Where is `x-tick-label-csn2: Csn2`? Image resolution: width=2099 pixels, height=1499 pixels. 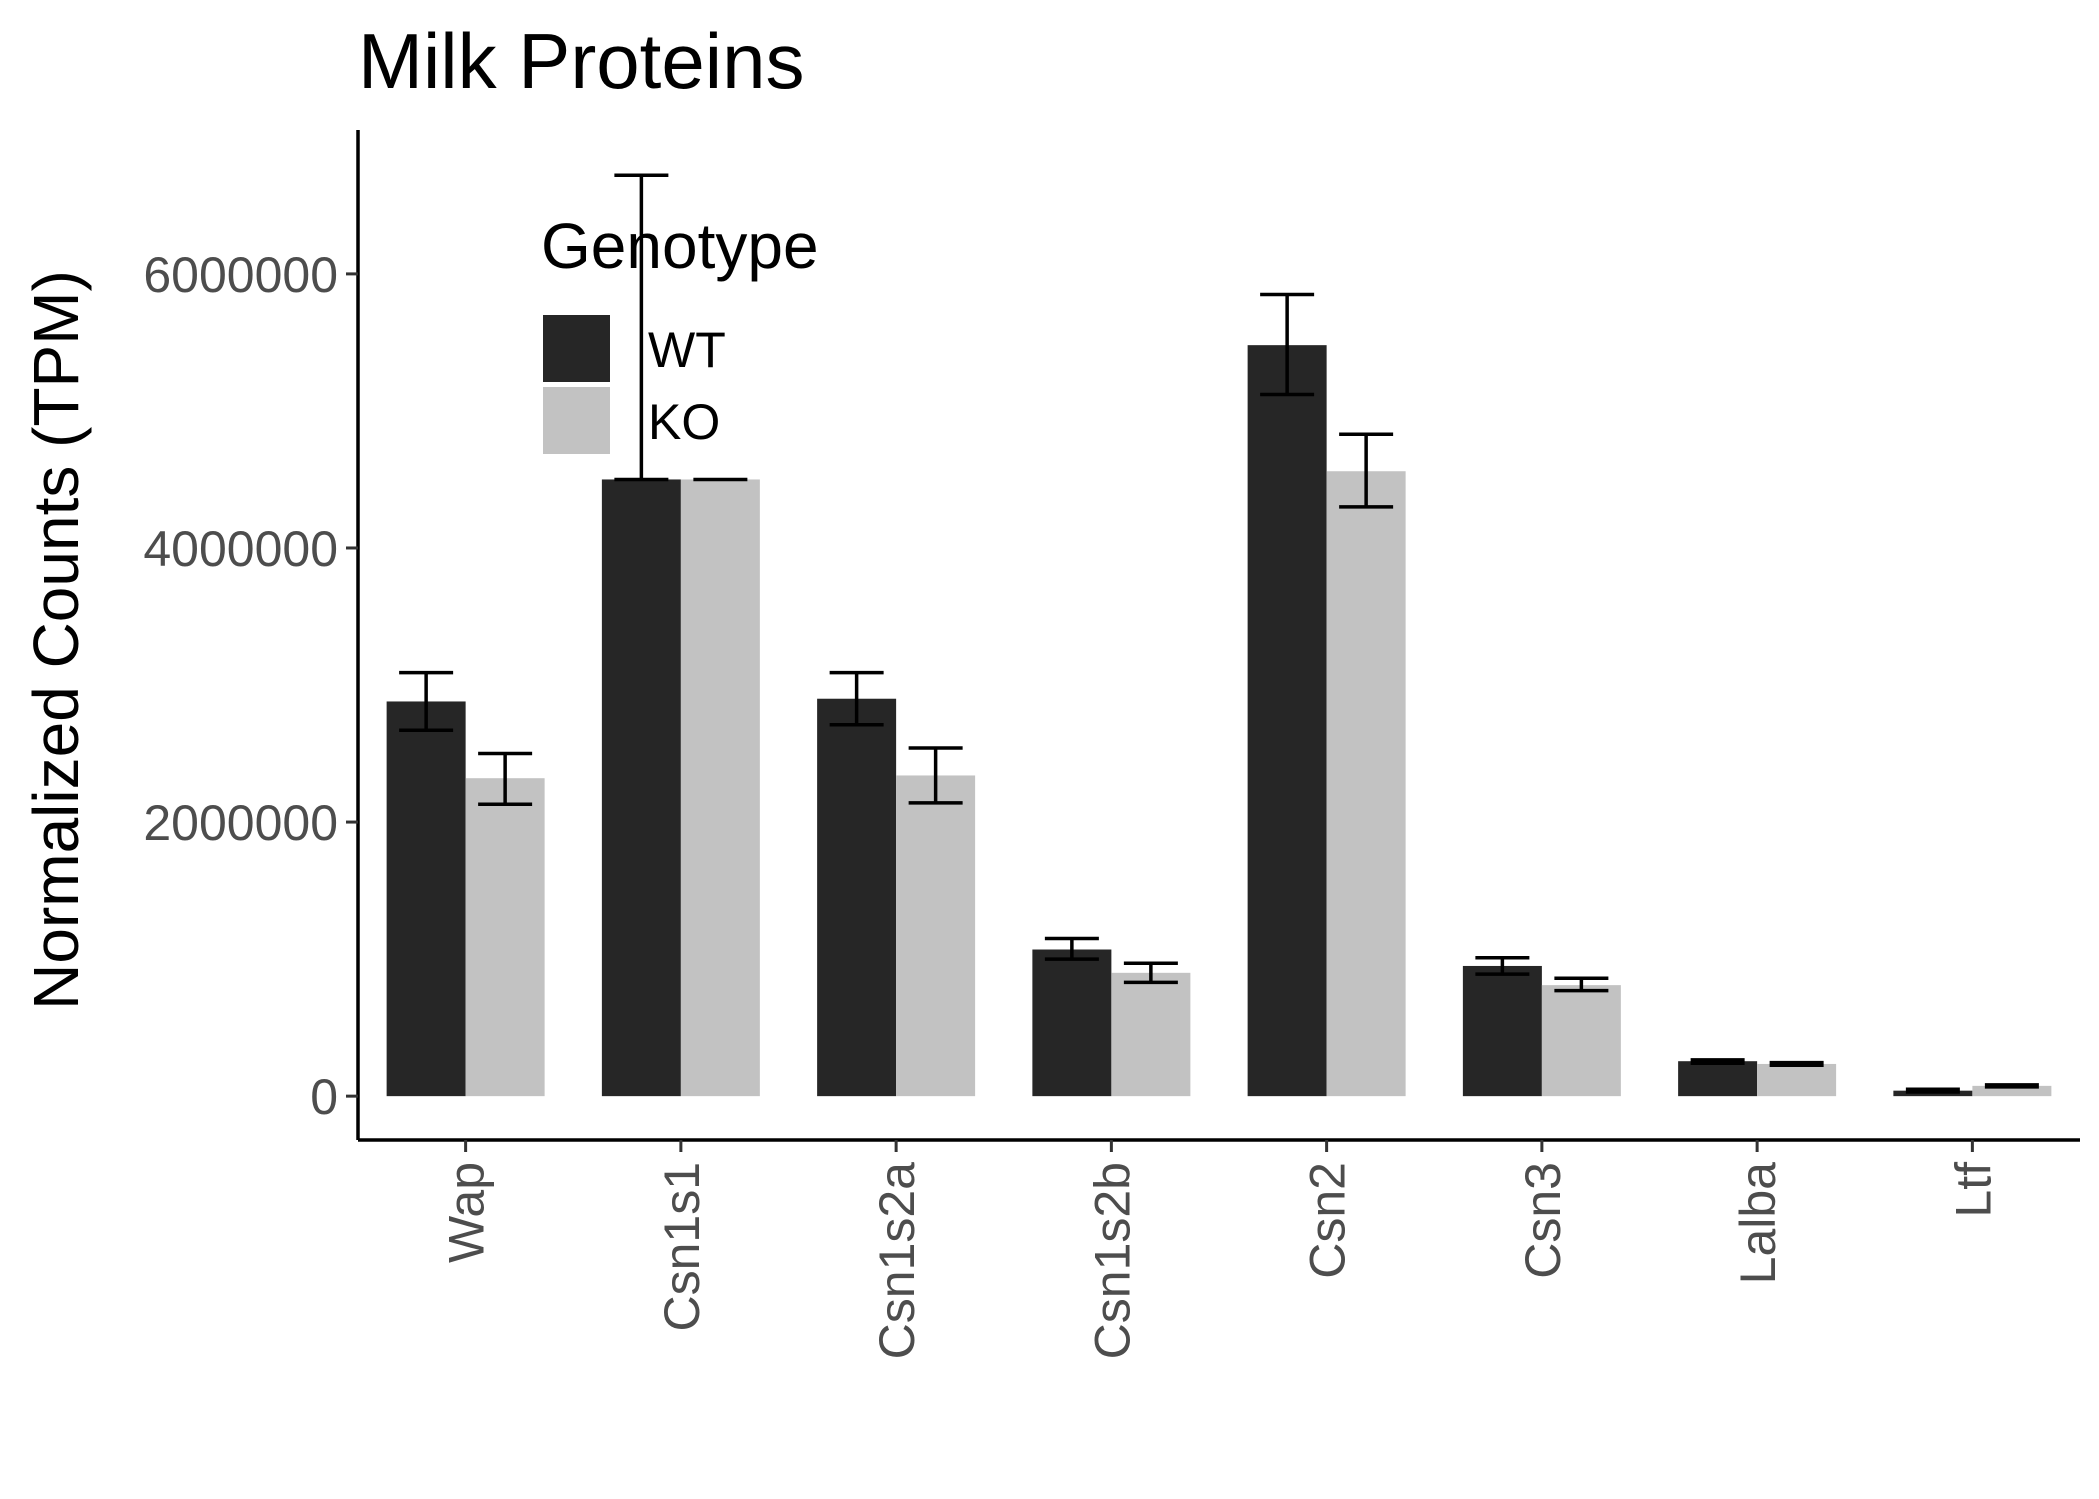 x-tick-label-csn2: Csn2 is located at coordinates (1328, 1220).